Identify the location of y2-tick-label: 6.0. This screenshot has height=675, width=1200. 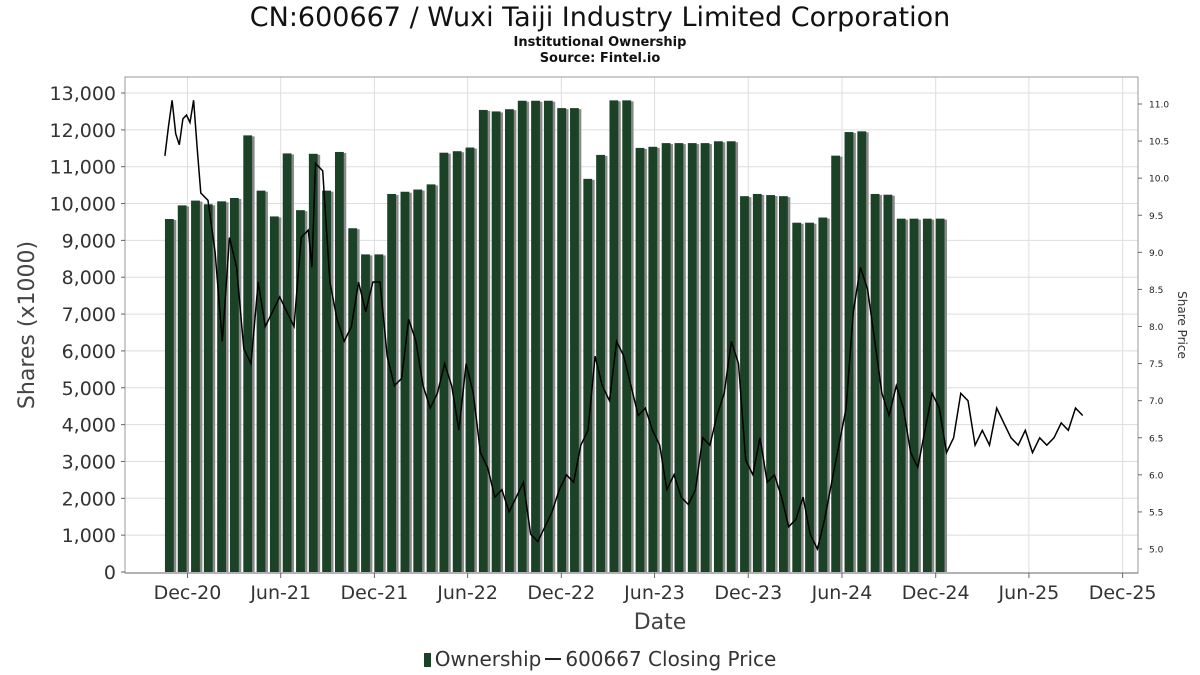
(1156, 476).